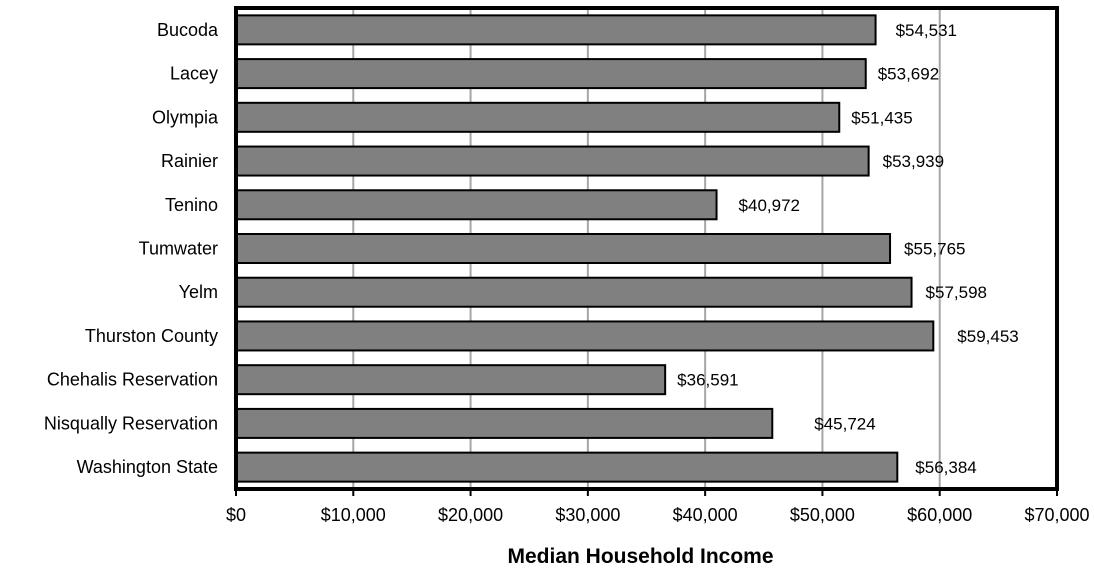 The height and width of the screenshot is (575, 1094). I want to click on x-tick-label: $30,000, so click(587, 515).